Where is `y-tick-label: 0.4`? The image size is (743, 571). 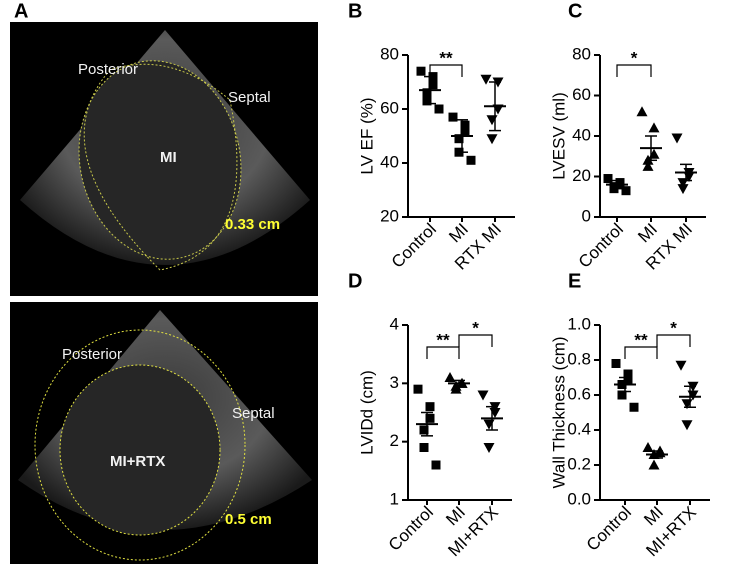
y-tick-label: 0.4 is located at coordinates (579, 428).